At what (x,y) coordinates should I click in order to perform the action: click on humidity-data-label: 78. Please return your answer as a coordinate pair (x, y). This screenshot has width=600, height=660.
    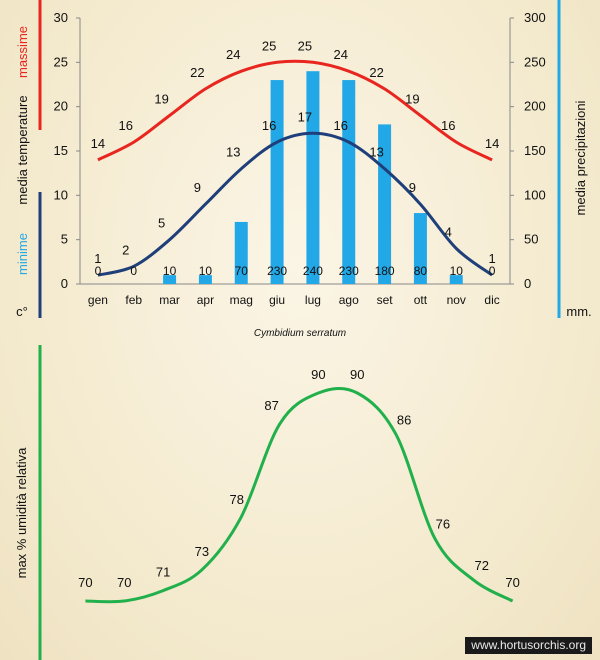
    Looking at the image, I should click on (237, 499).